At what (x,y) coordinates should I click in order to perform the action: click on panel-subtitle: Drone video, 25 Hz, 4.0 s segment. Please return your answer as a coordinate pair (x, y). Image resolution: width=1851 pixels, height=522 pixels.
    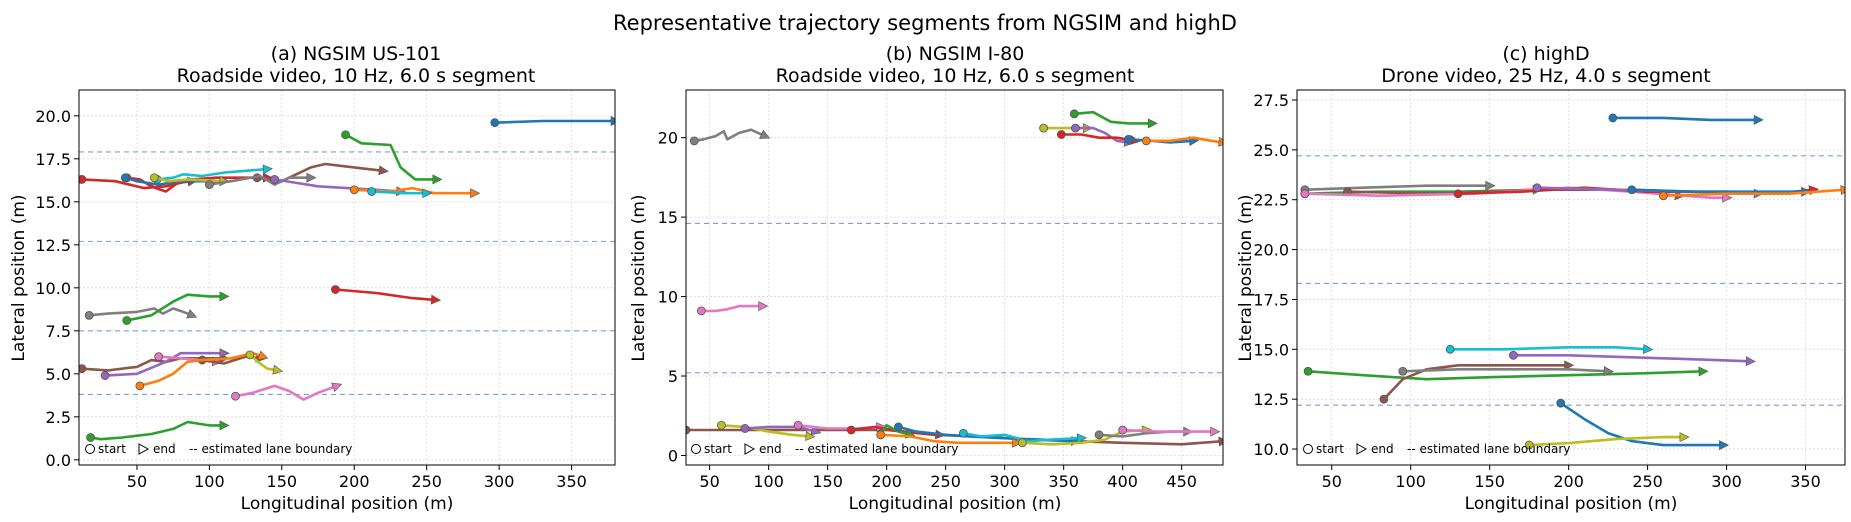
    Looking at the image, I should click on (1546, 76).